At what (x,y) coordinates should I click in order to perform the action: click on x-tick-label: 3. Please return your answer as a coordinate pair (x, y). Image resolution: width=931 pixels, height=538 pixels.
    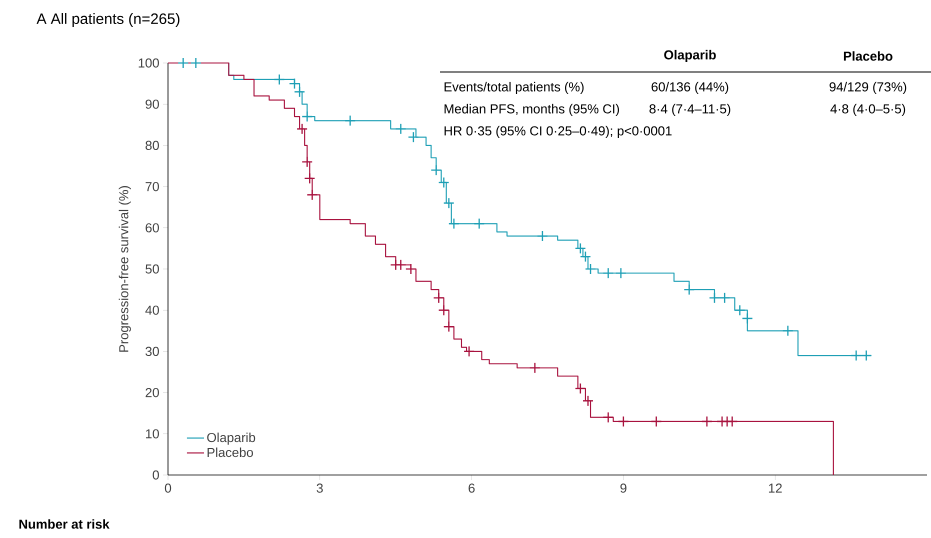
    Looking at the image, I should click on (319, 488).